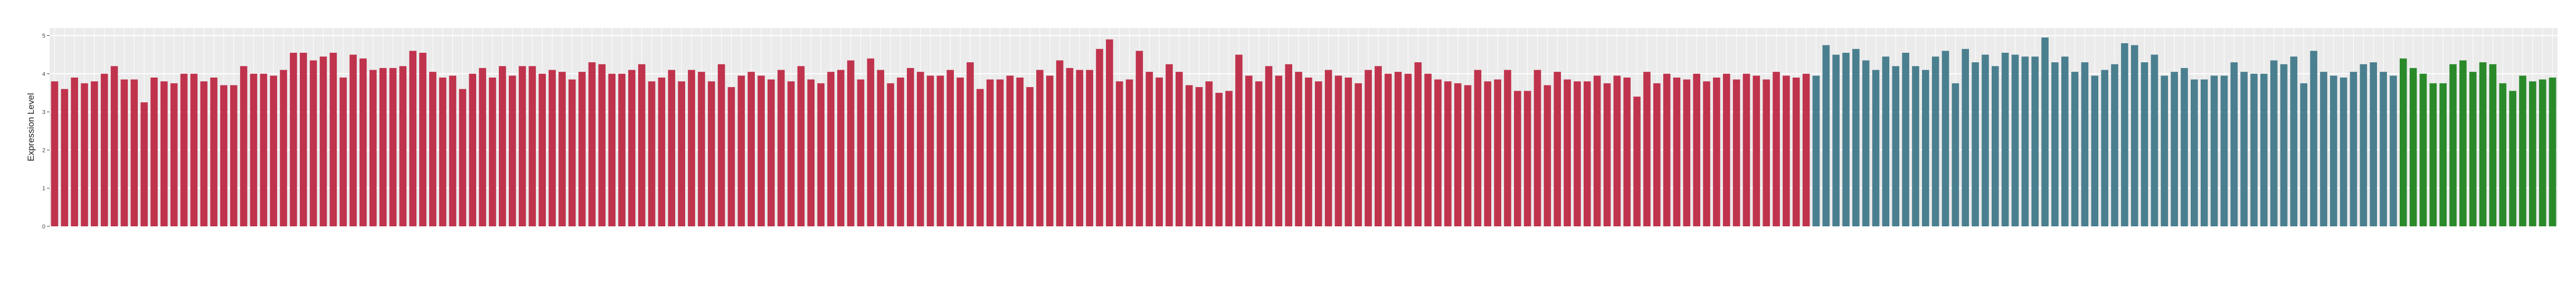 This screenshot has width=2576, height=306. Describe the element at coordinates (43, 36) in the screenshot. I see `y-tick-label: 5` at that location.